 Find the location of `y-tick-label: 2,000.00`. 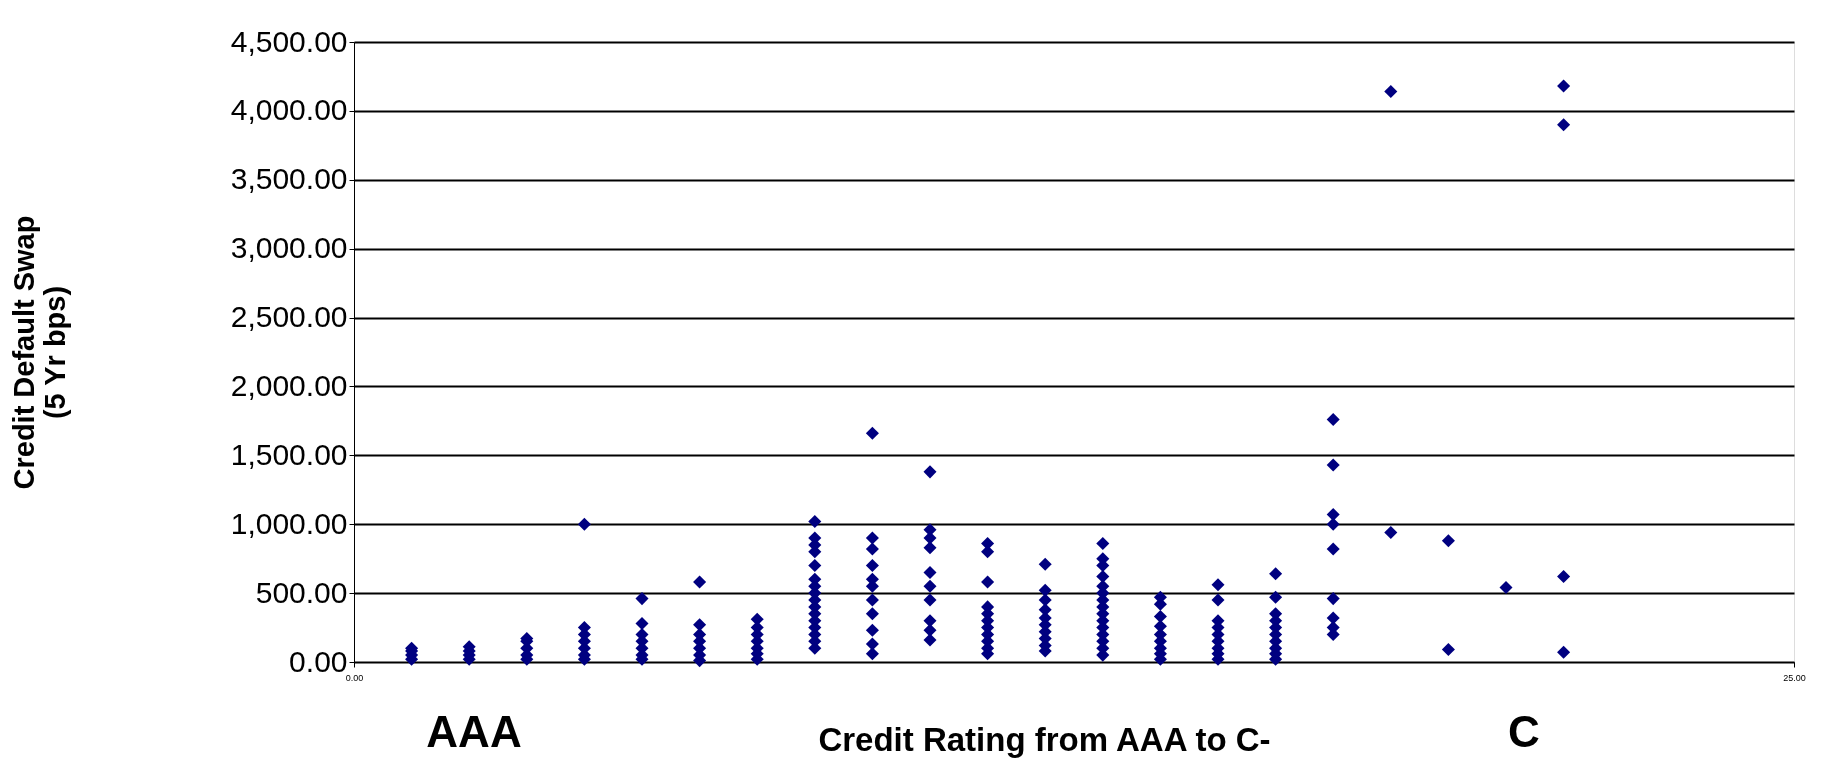

y-tick-label: 2,000.00 is located at coordinates (289, 385).